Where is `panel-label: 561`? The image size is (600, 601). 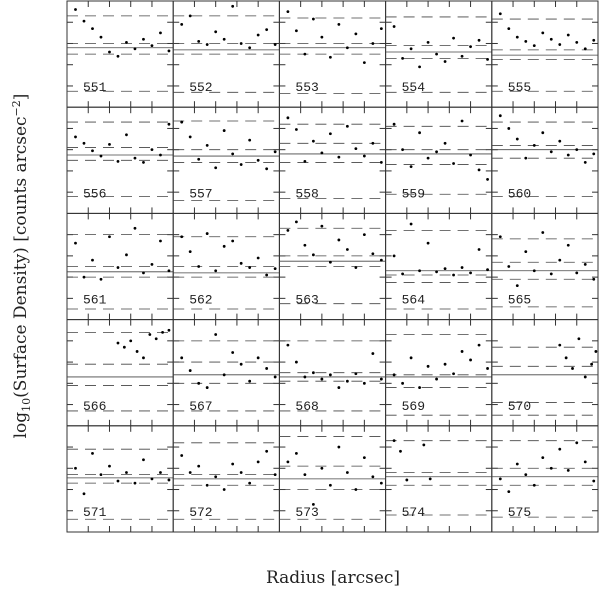 panel-label: 561 is located at coordinates (95, 300).